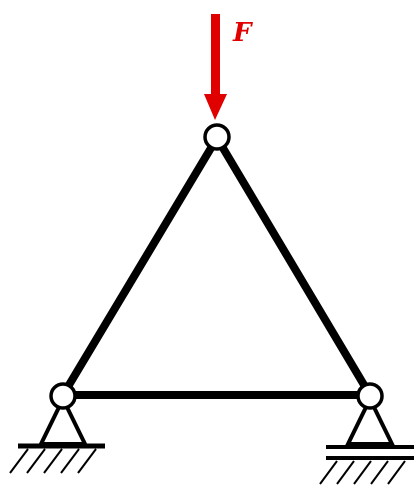  Describe the element at coordinates (57, 434) in the screenshot. I see `pin-support` at that location.